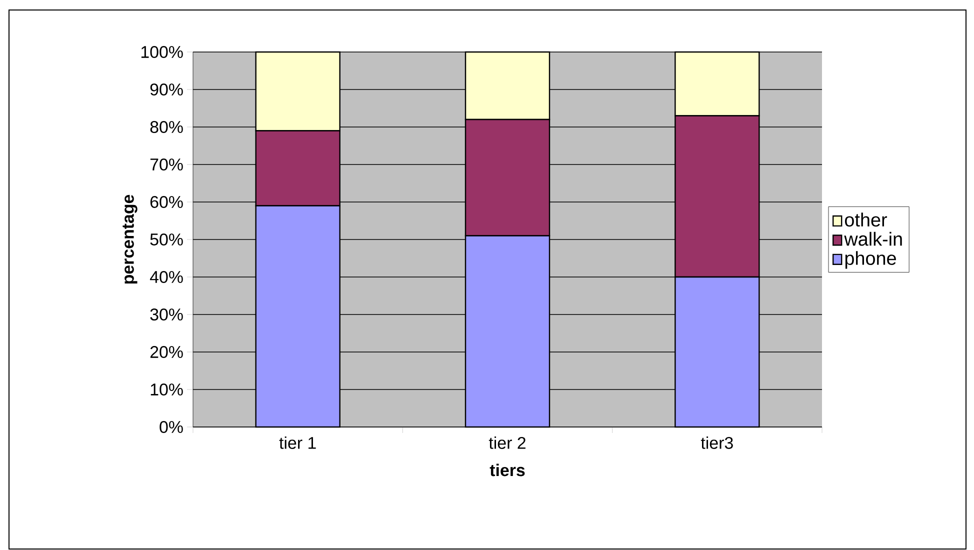 This screenshot has height=550, width=974. I want to click on x-tick-label: tier 2, so click(507, 442).